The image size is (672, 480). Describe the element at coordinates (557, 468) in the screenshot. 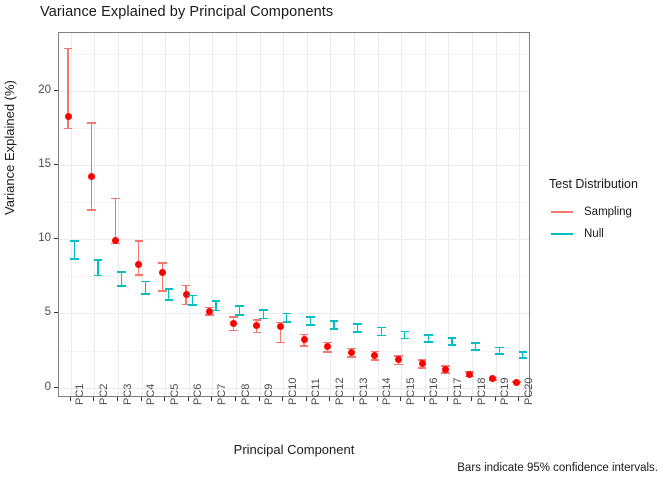

I see `chart-caption: Bars indicate 95% confidence intervals.` at that location.